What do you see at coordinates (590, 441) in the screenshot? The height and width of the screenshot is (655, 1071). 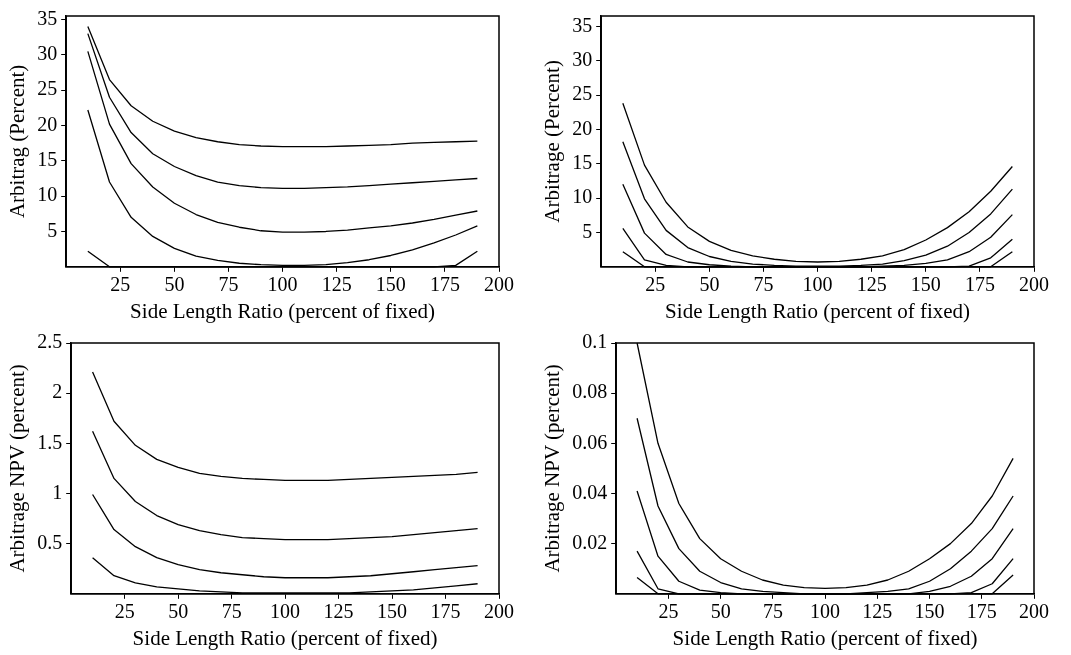 I see `y-tick-label: 0.06` at bounding box center [590, 441].